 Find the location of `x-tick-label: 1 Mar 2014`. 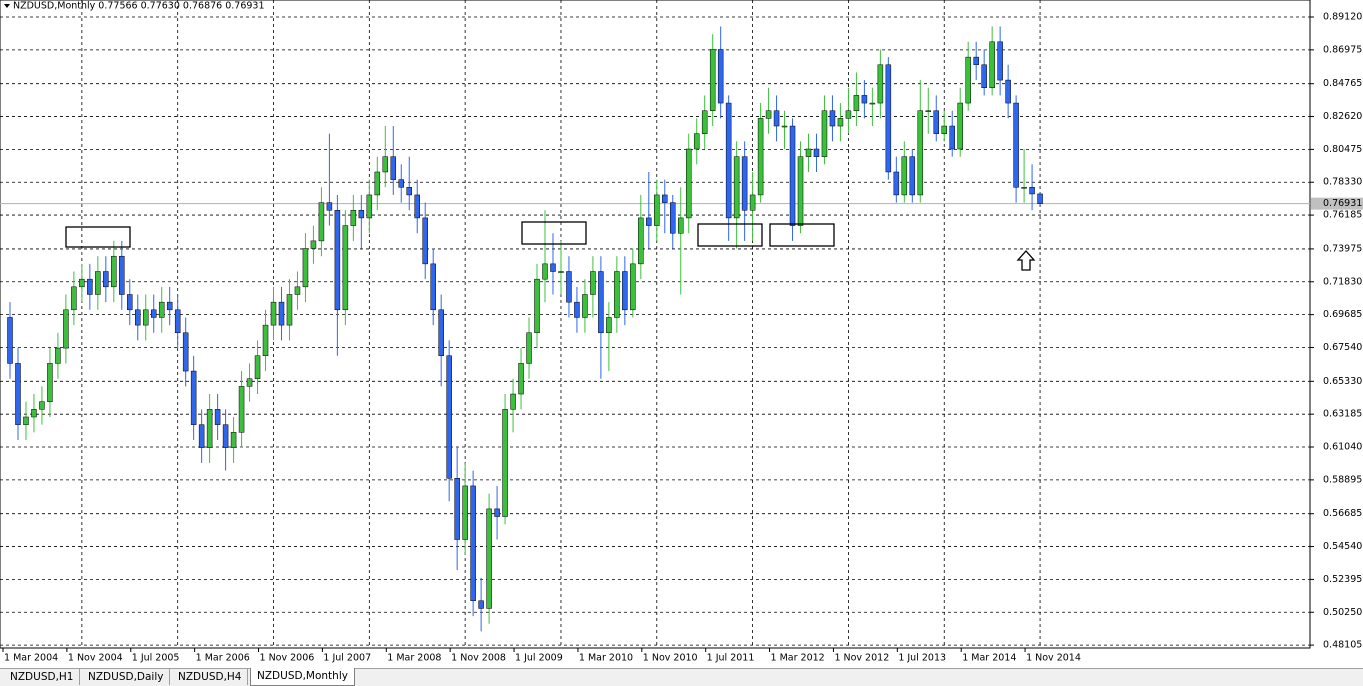

x-tick-label: 1 Mar 2014 is located at coordinates (989, 658).